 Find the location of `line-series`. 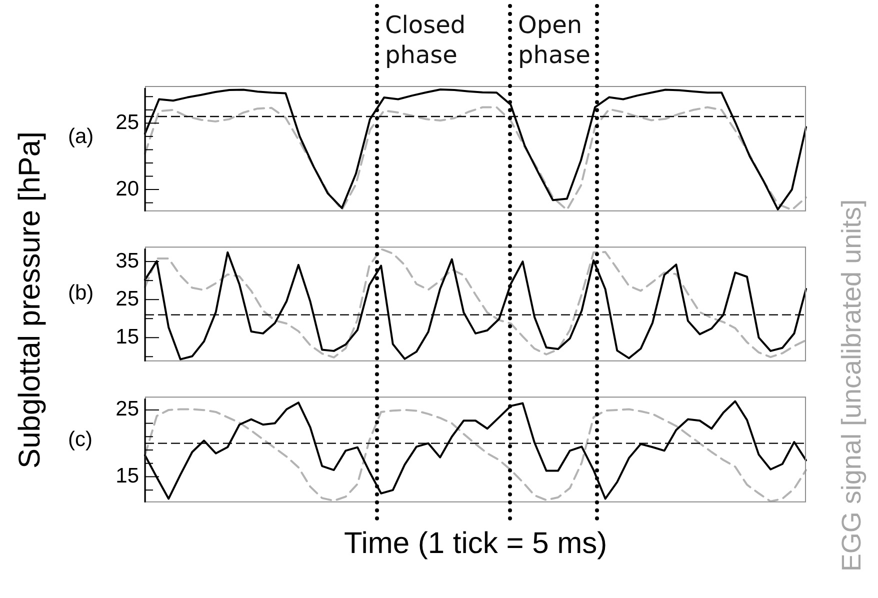

line-series is located at coordinates (475, 158).